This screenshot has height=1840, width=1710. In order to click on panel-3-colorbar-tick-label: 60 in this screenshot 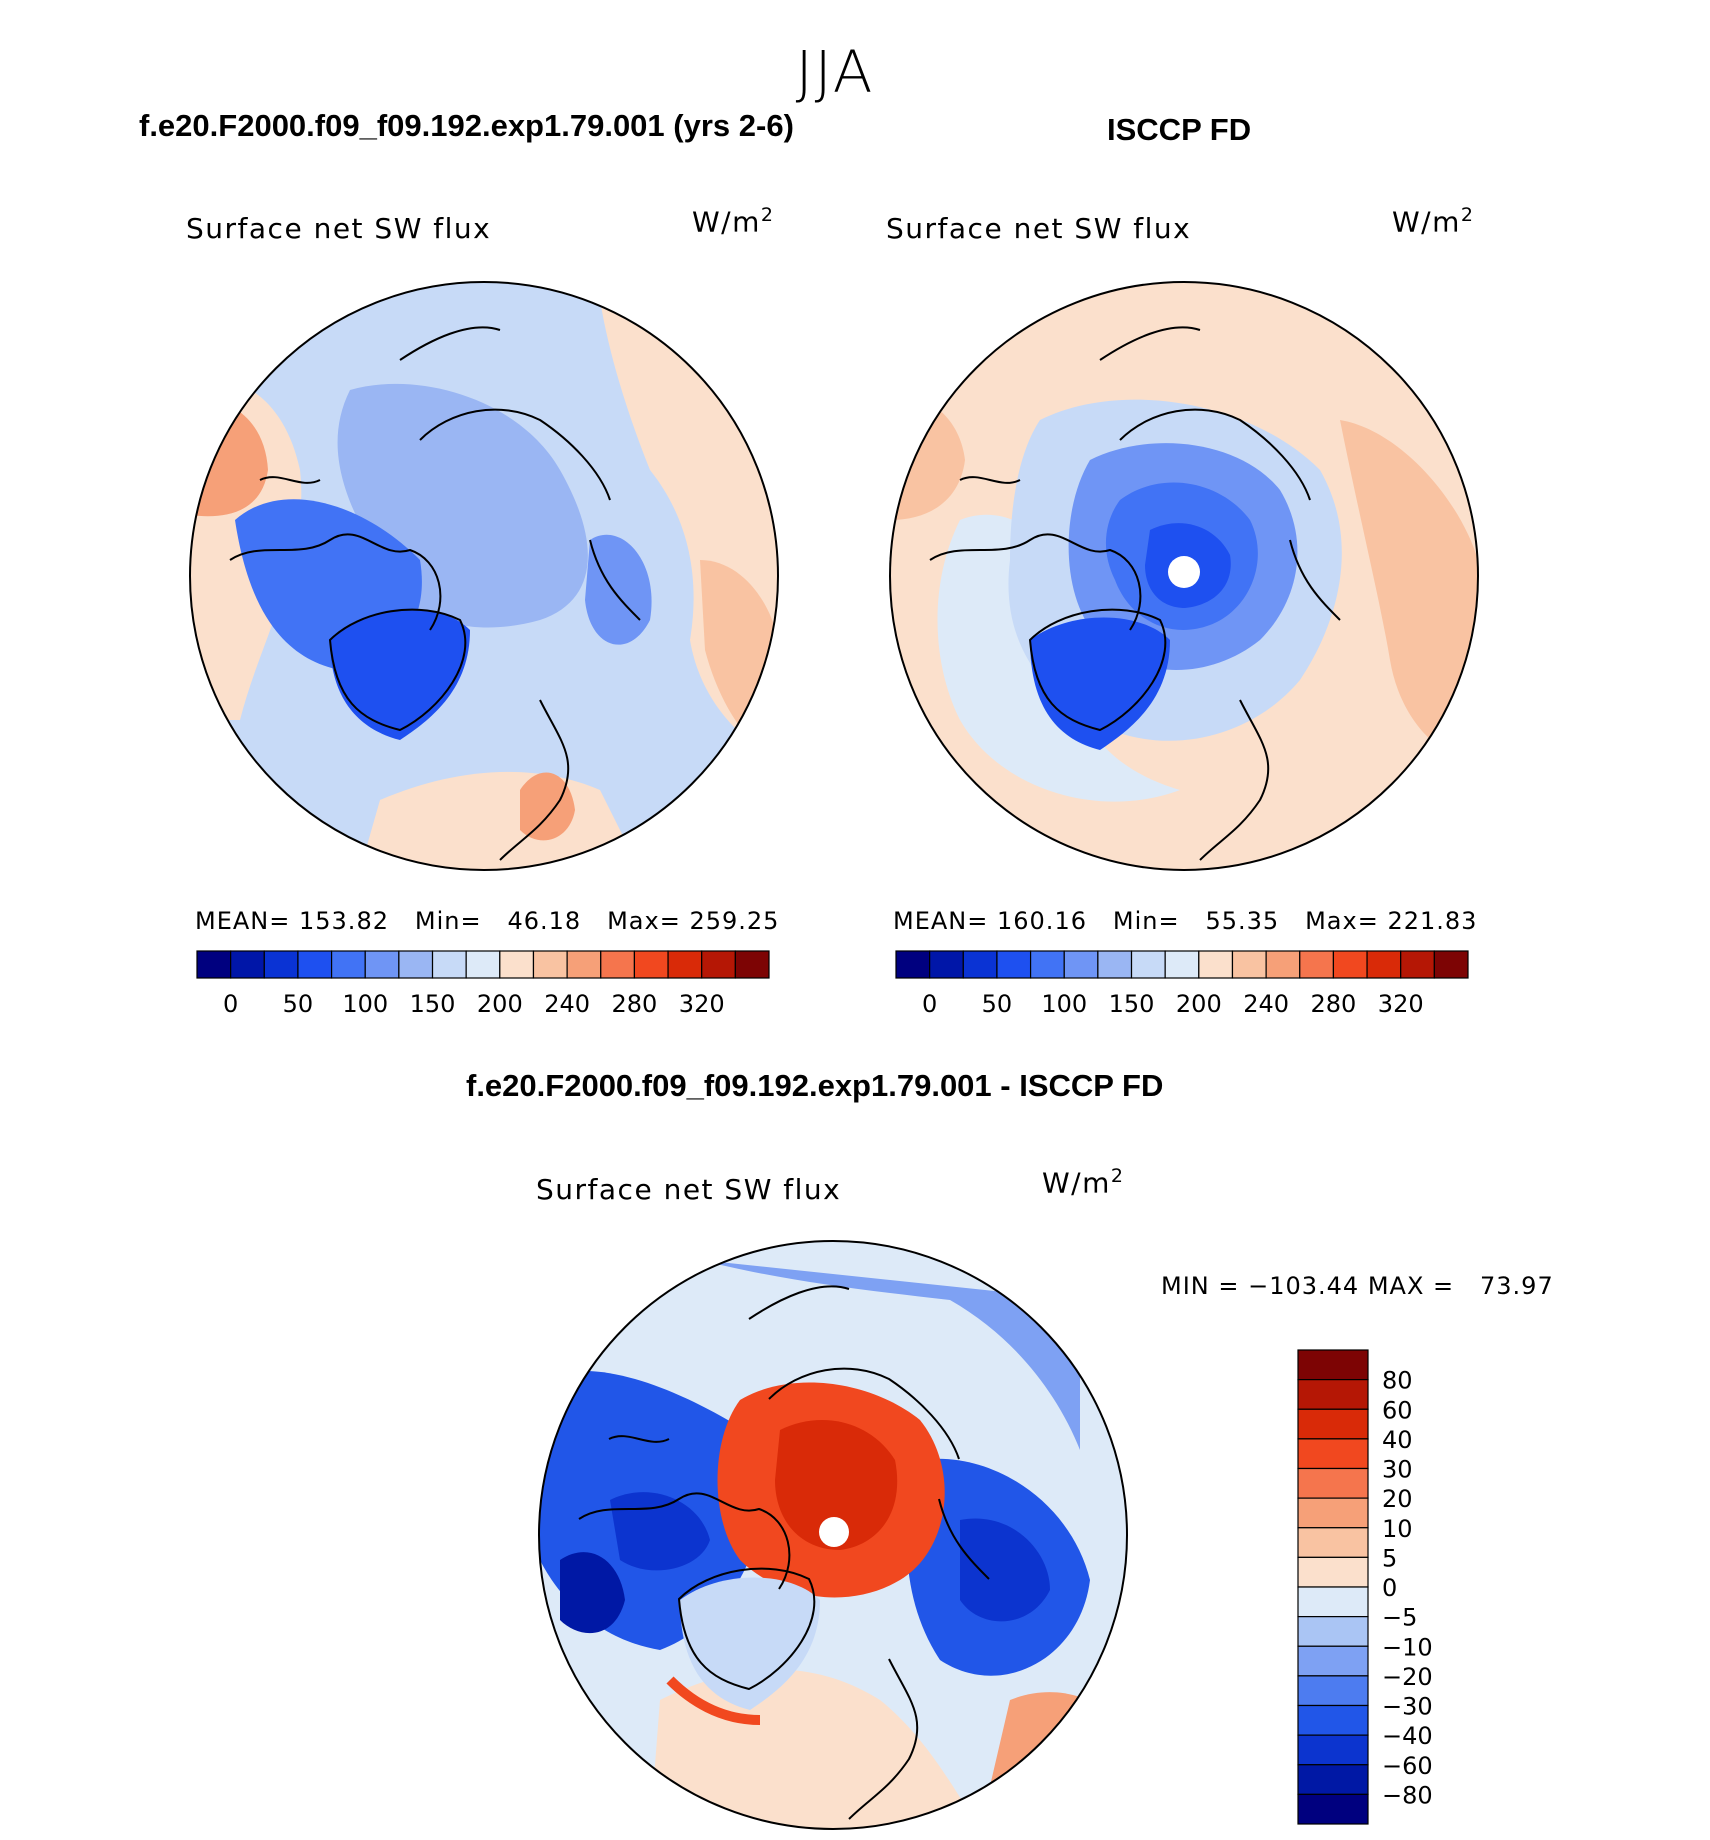, I will do `click(1397, 1410)`.